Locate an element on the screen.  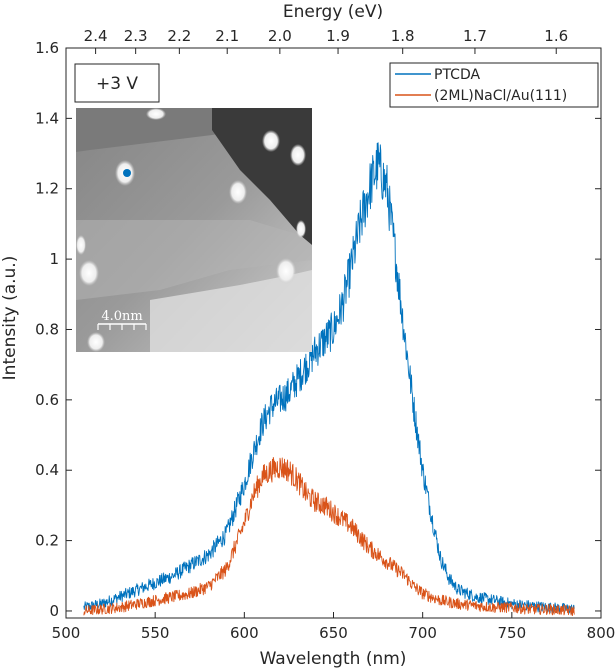
legend-label-nacl: (2ML)NaCl/Au(111) is located at coordinates (500, 96).